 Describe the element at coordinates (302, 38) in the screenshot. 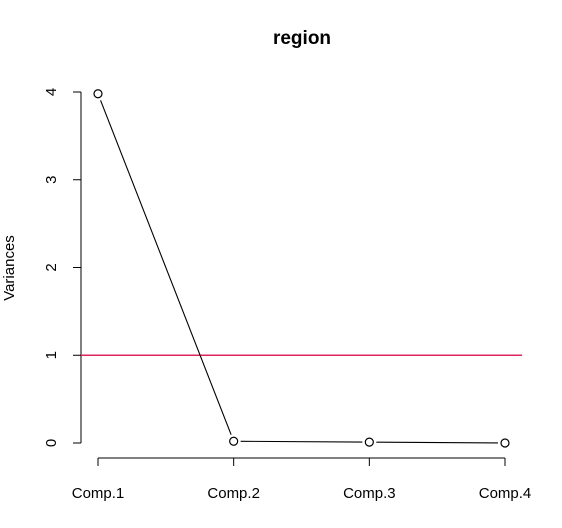

I see `chart-title: region` at that location.